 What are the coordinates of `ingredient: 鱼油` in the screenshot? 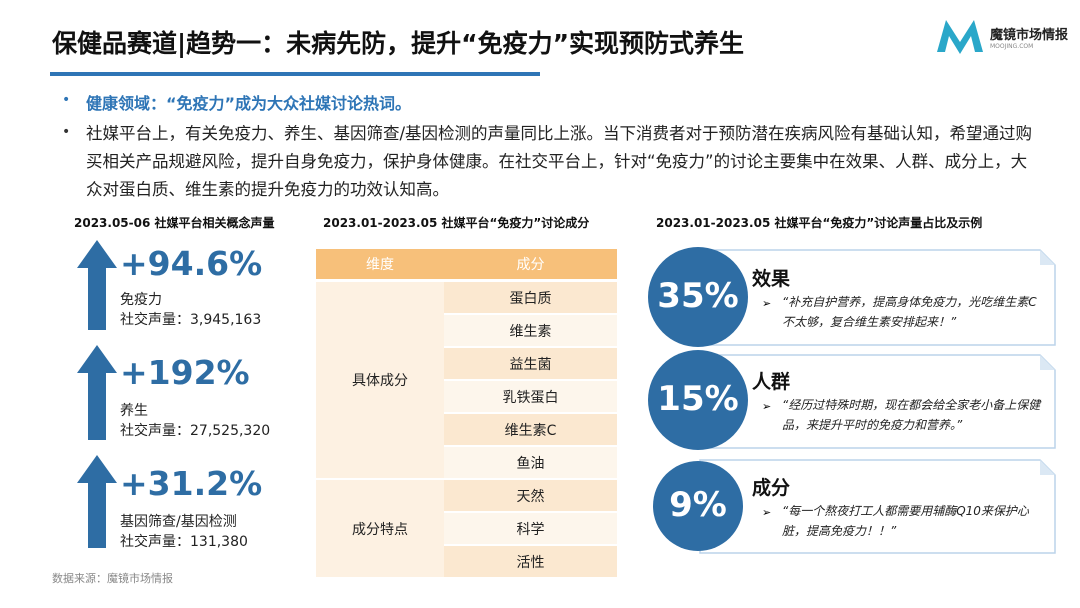 It's located at (530, 463).